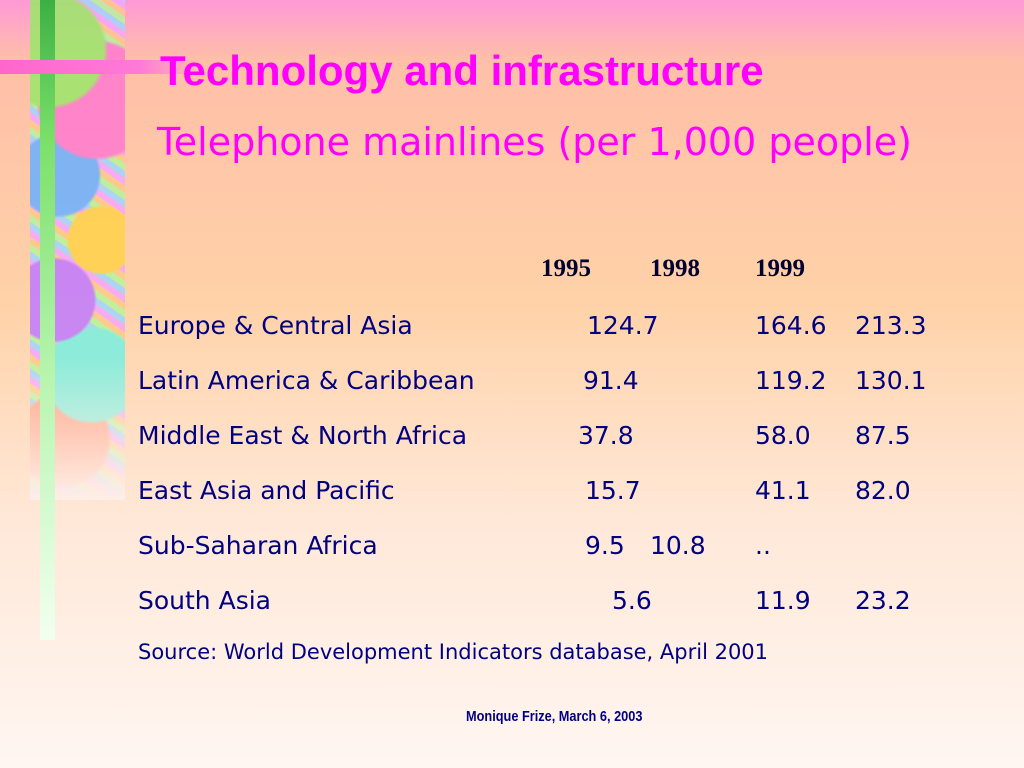  Describe the element at coordinates (783, 435) in the screenshot. I see `value-1998: 58.0` at that location.